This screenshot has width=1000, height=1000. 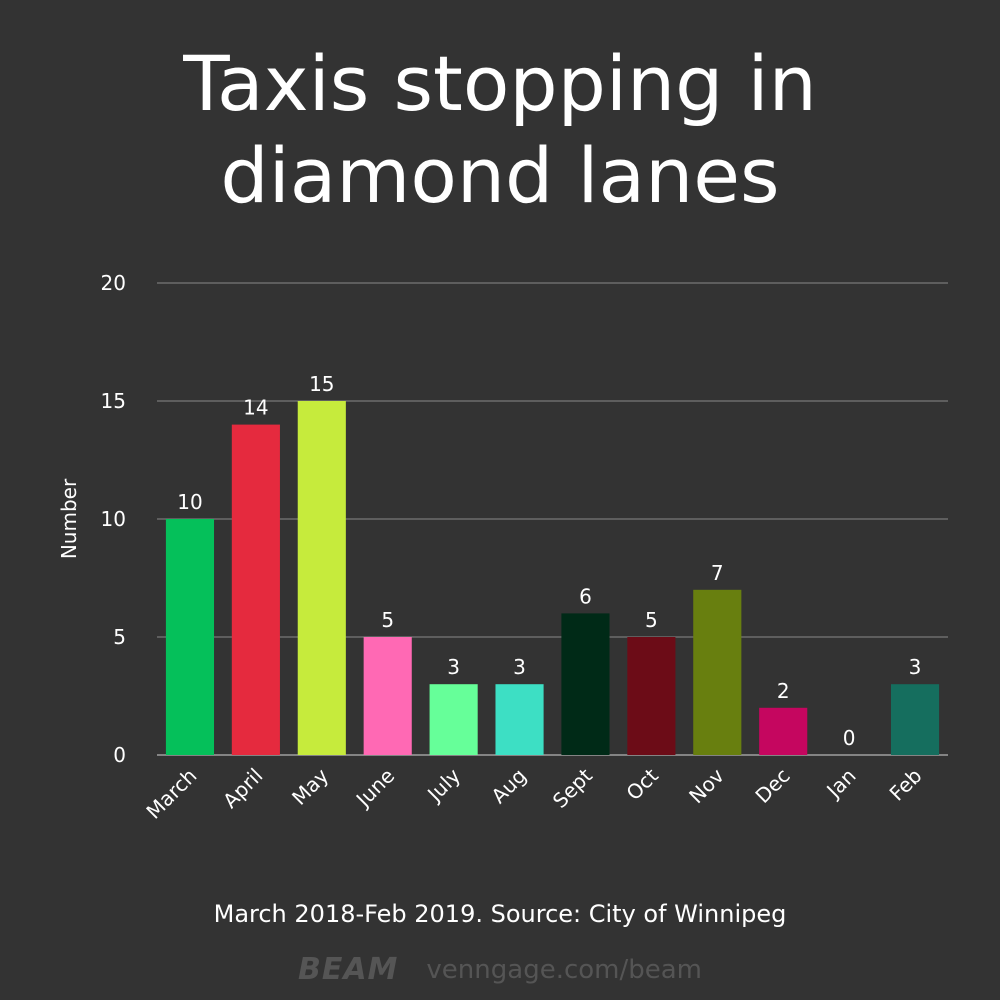 I want to click on x-tick-label: Aug, so click(x=508, y=786).